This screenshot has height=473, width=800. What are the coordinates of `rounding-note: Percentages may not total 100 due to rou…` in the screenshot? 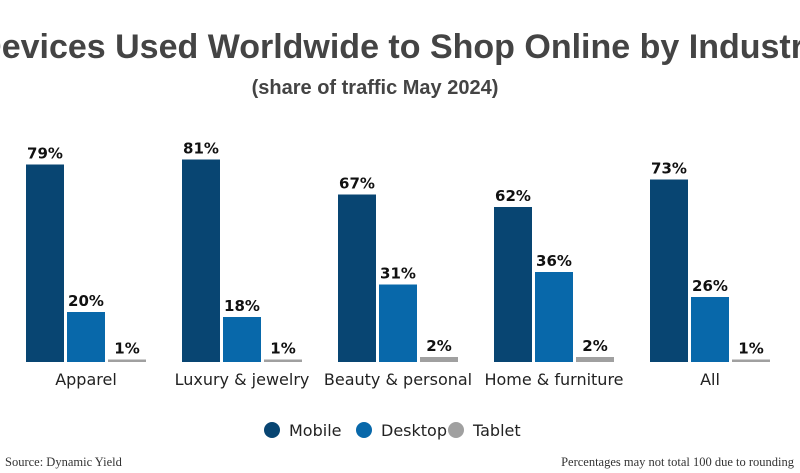 It's located at (678, 462).